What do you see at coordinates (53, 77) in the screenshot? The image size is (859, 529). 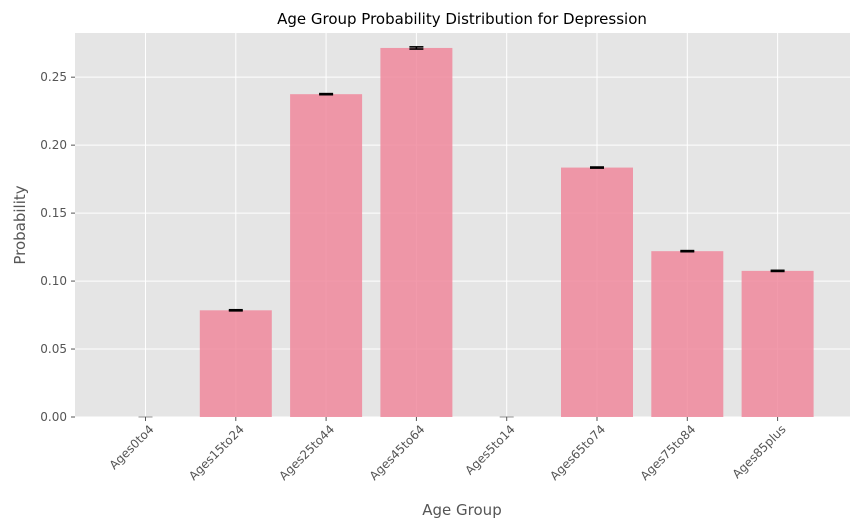 I see `y-tick-label: 0.25` at bounding box center [53, 77].